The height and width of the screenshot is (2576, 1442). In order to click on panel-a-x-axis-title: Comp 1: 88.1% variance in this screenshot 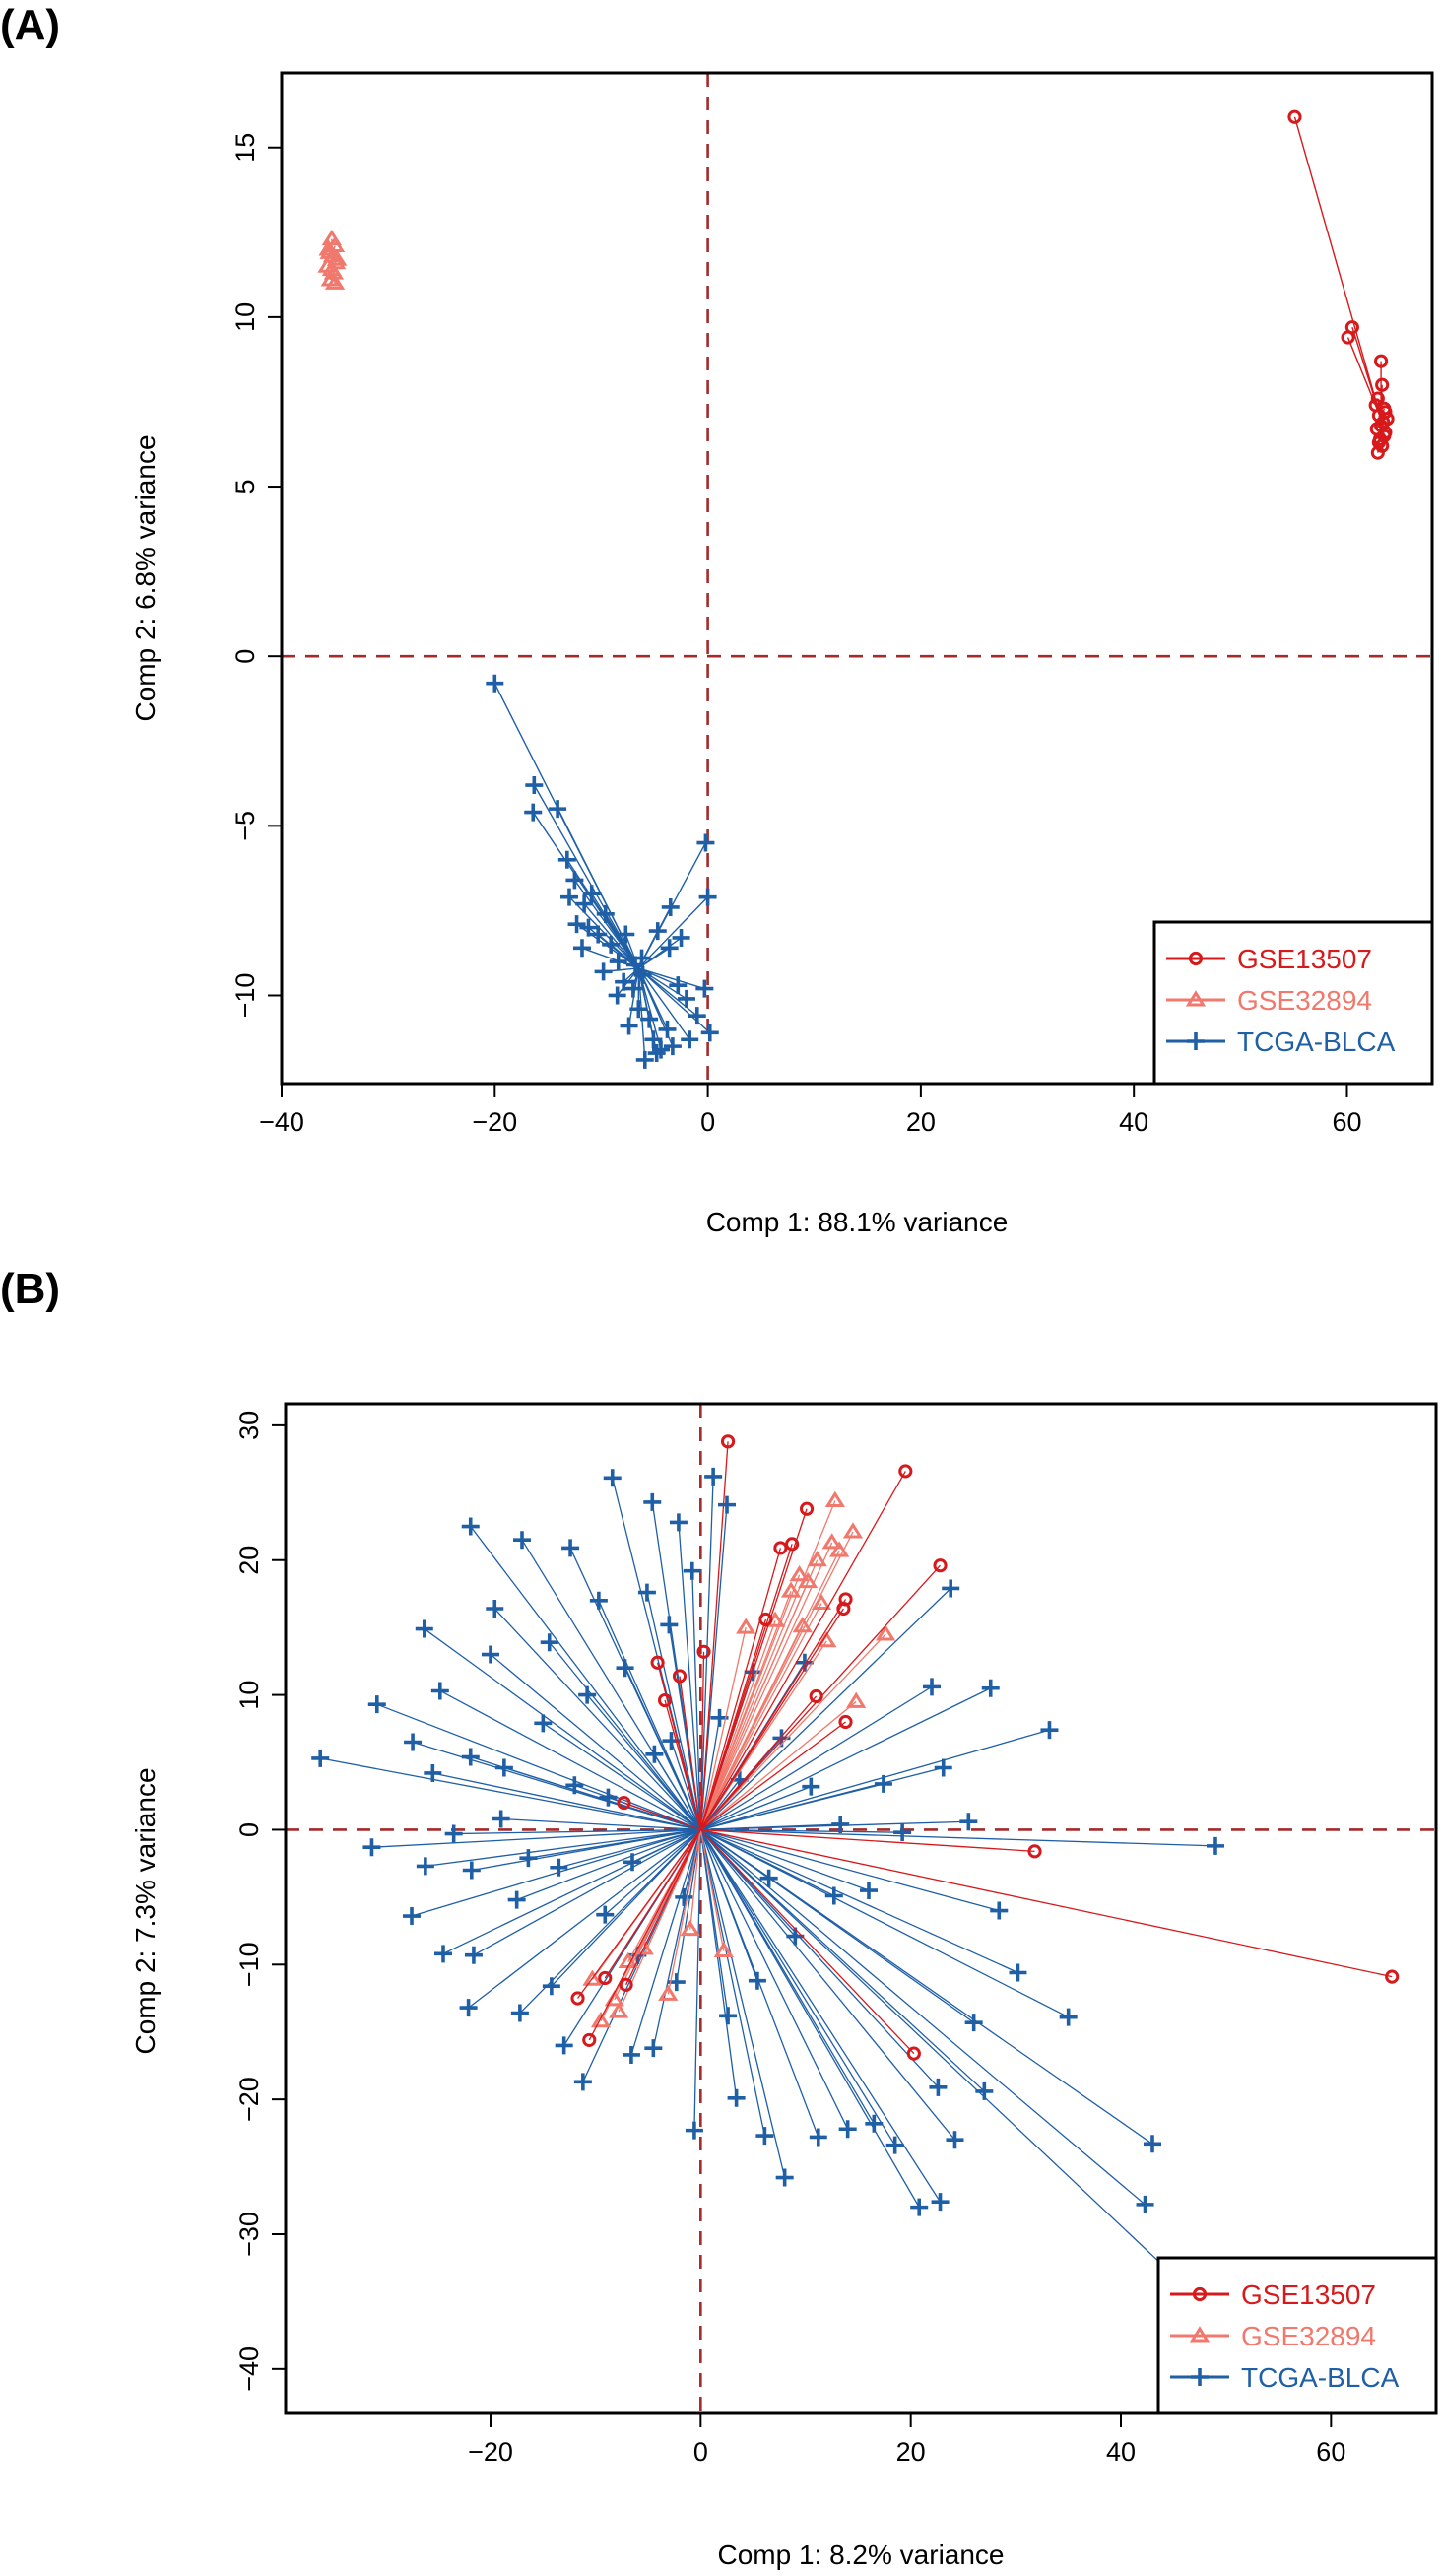, I will do `click(858, 1222)`.